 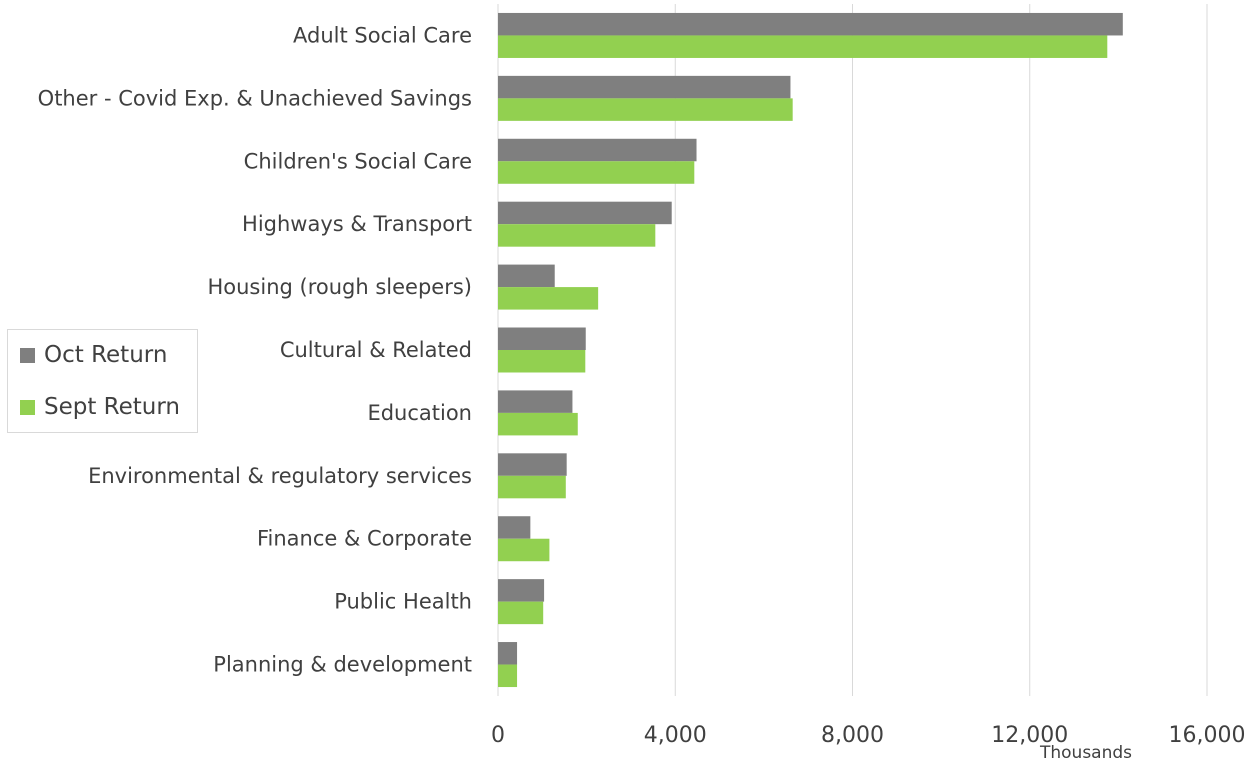 I want to click on x-tick-label: 4,000, so click(x=675, y=735).